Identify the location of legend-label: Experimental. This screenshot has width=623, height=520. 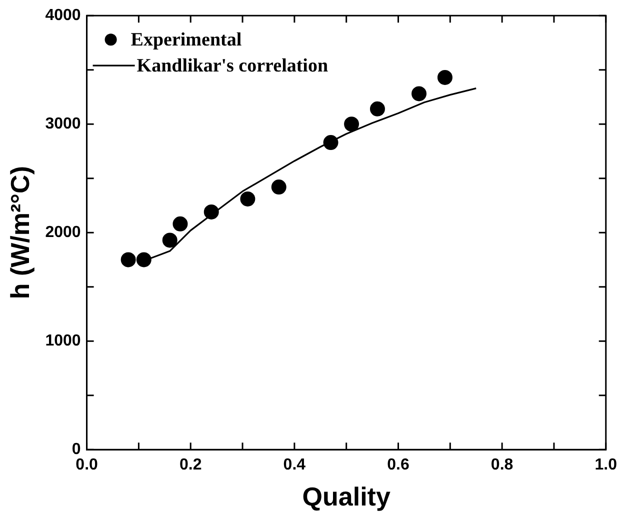
(186, 40).